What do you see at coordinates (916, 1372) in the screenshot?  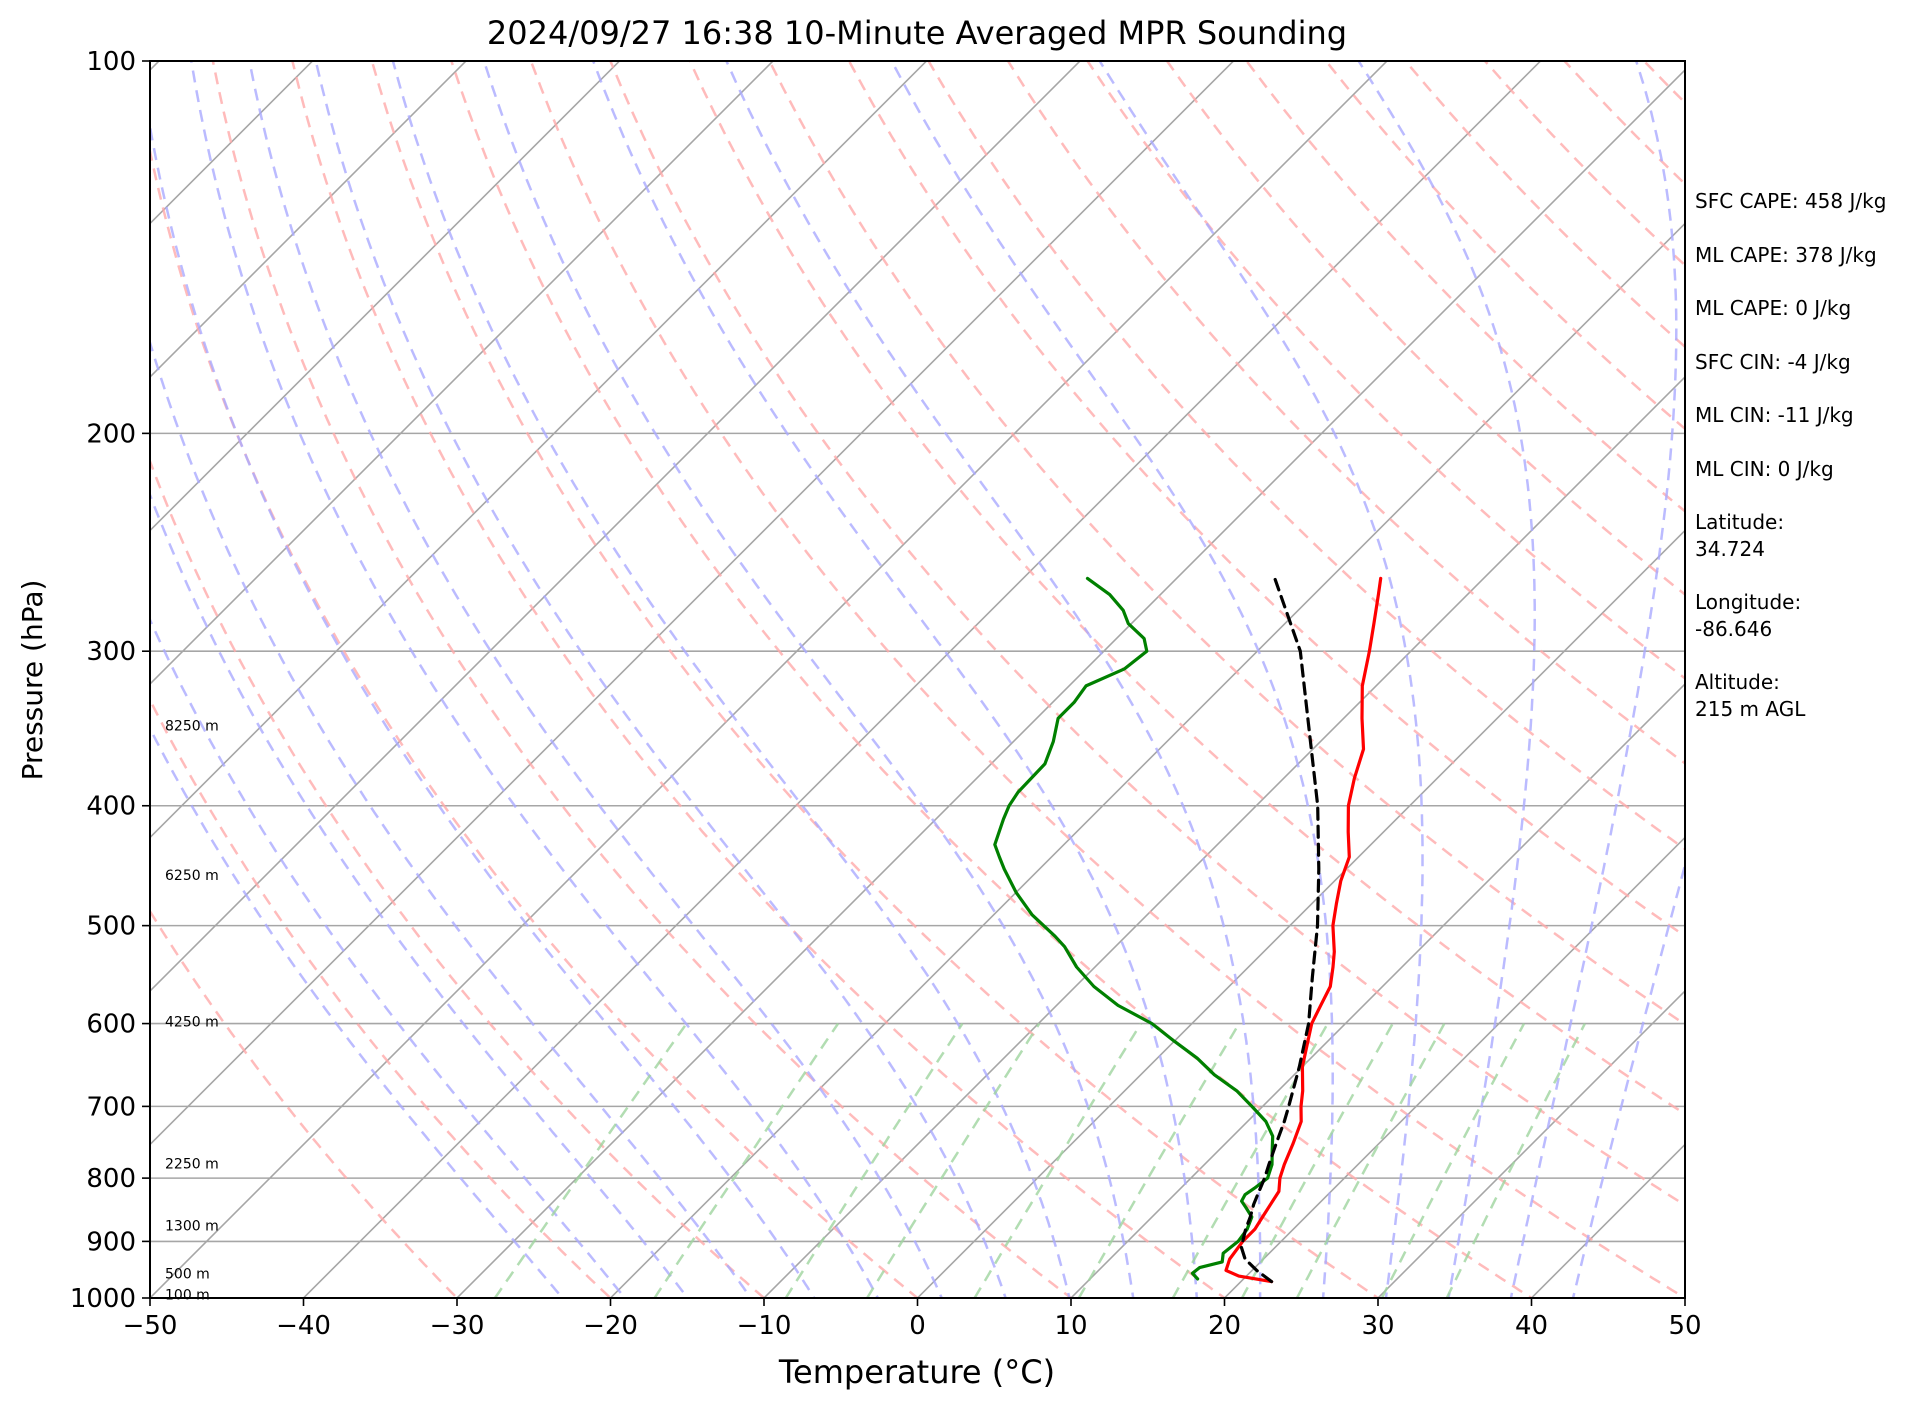 I see `x-axis-label: Temperature (°C)` at bounding box center [916, 1372].